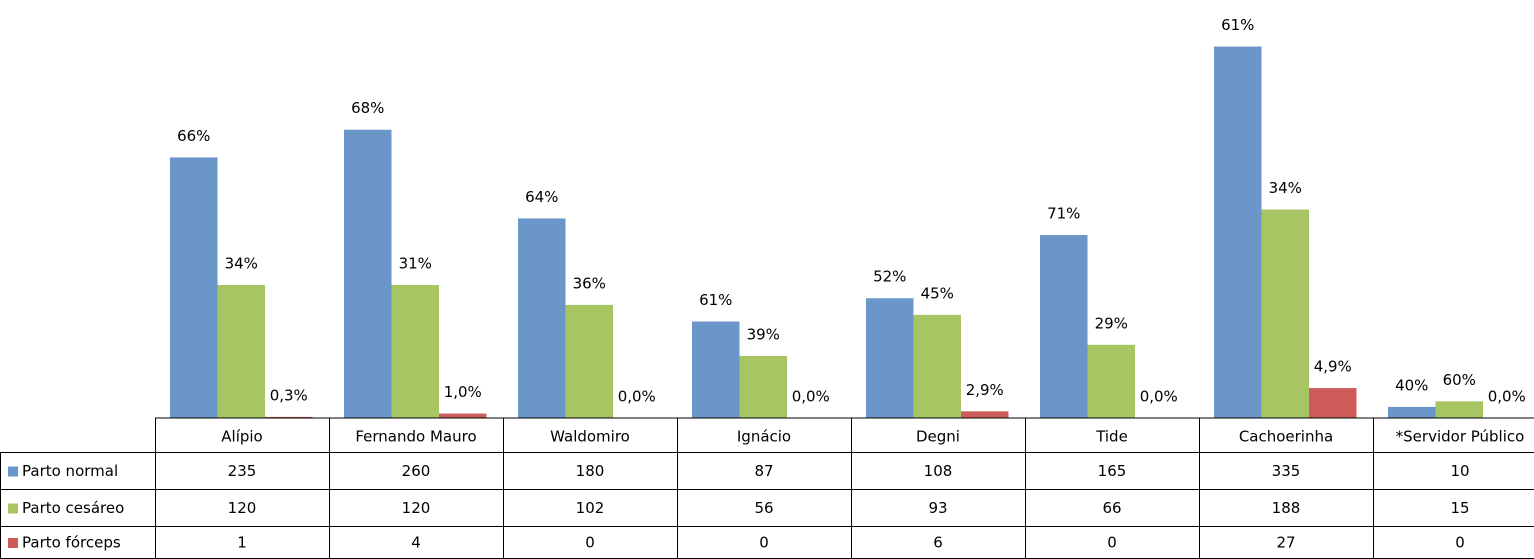 Image resolution: width=1534 pixels, height=559 pixels. What do you see at coordinates (938, 471) in the screenshot?
I see `table-cell: 108` at bounding box center [938, 471].